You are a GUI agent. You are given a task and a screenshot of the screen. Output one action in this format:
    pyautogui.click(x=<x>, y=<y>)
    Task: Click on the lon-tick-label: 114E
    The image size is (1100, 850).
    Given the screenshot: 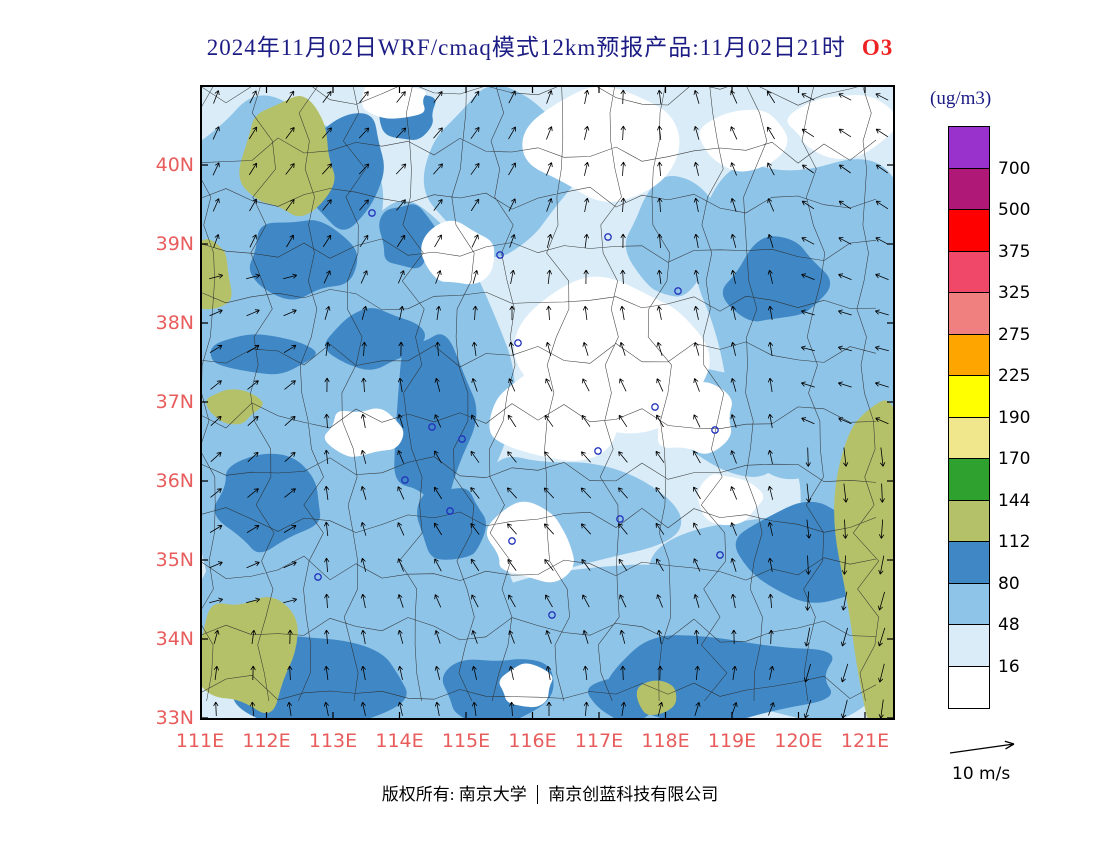 What is the action you would take?
    pyautogui.click(x=399, y=741)
    